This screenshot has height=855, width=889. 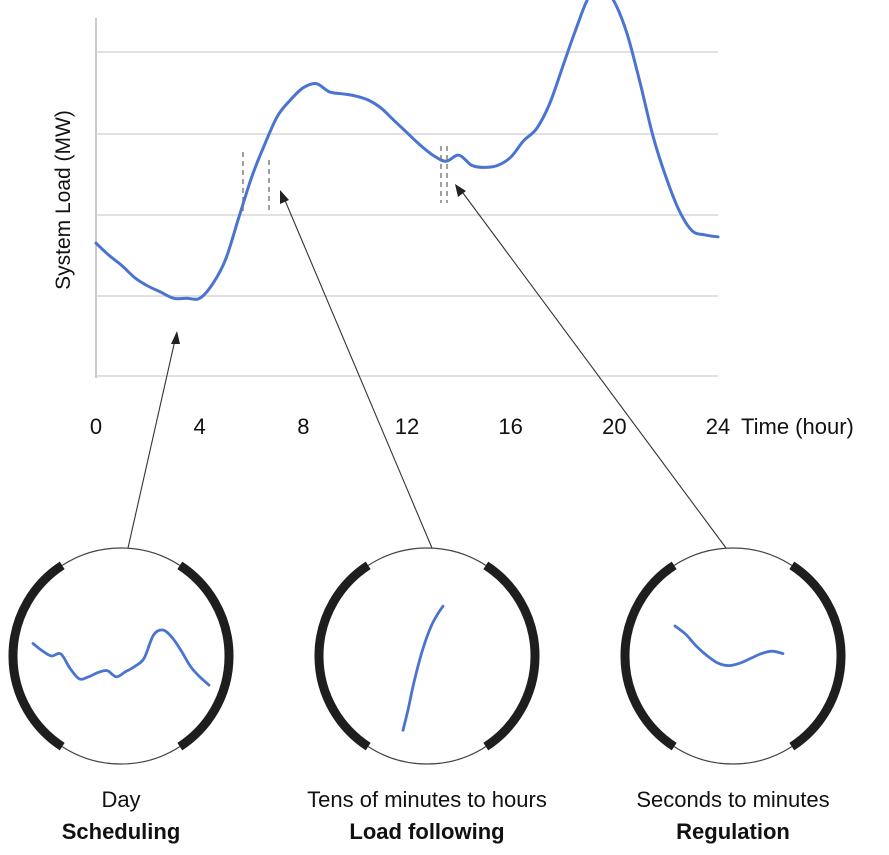 I want to click on regulation-time-scale: Seconds to minutes, so click(x=732, y=799).